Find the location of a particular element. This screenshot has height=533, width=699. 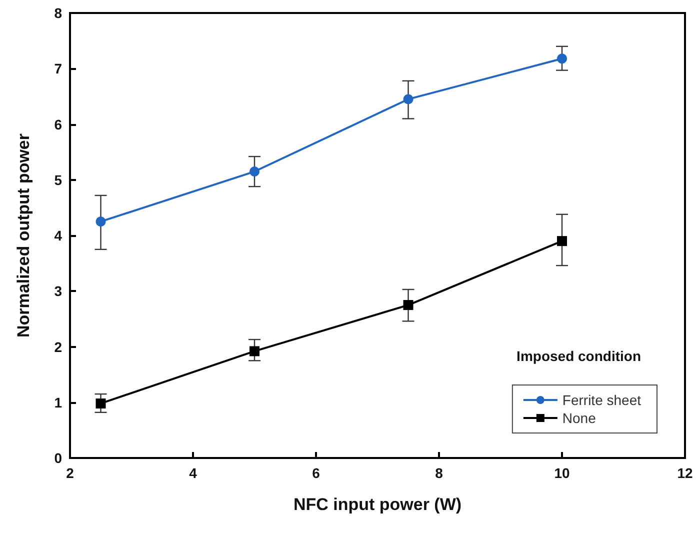

y-tick-label: 2 is located at coordinates (58, 346).